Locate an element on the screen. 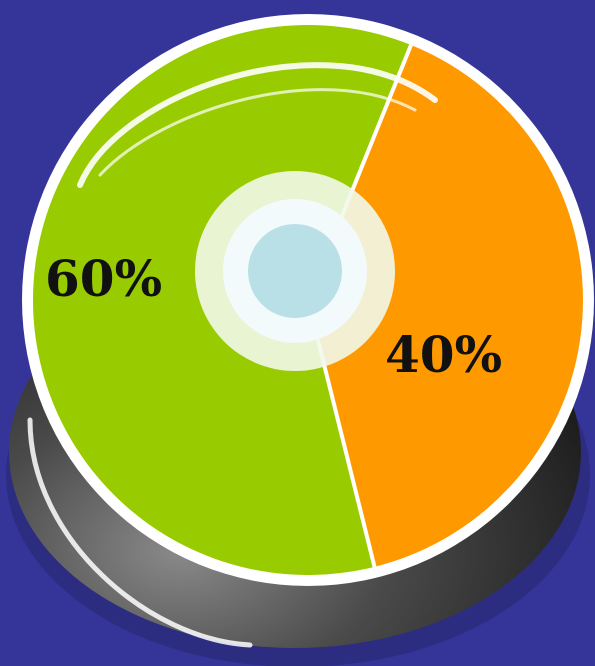 This screenshot has height=666, width=595. bottom-gloss-highlight is located at coordinates (140, 532).